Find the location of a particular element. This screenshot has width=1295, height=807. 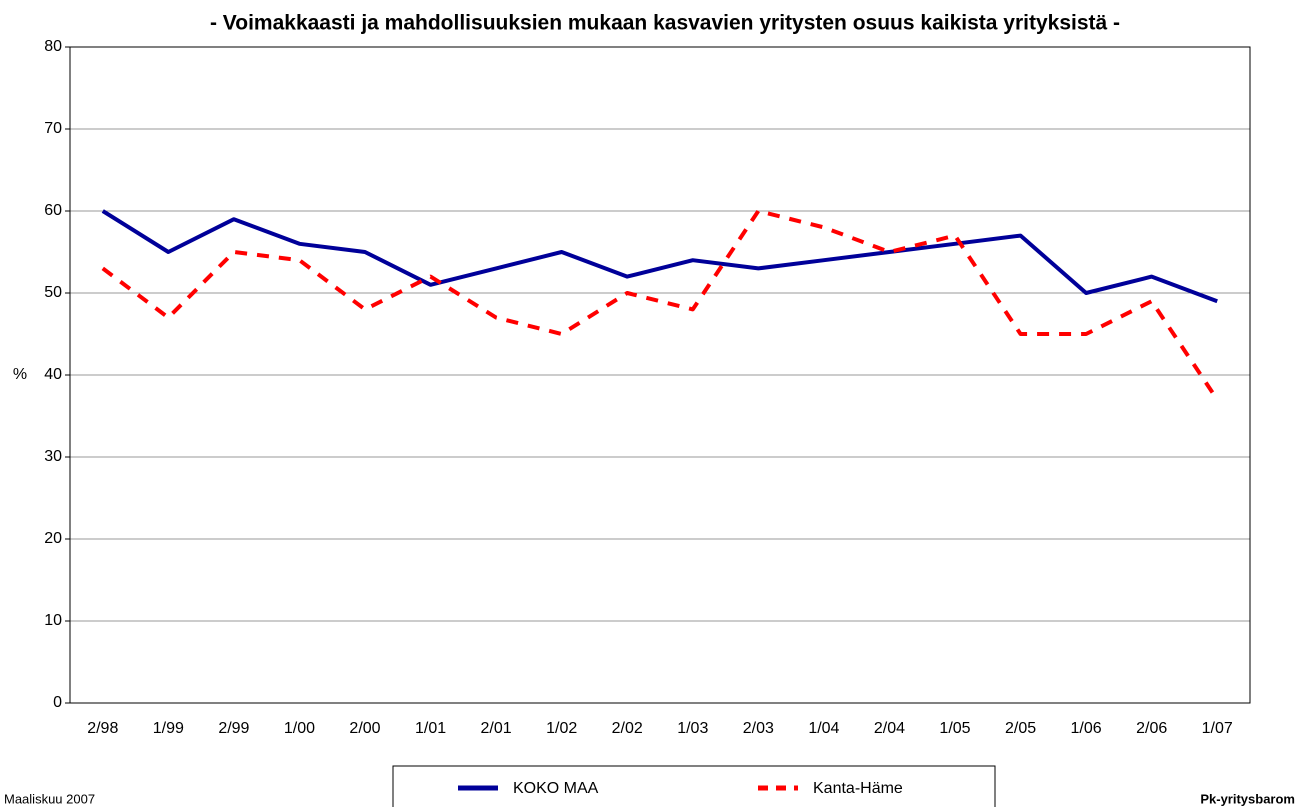

x-tick-label: 2/99 is located at coordinates (233, 728).